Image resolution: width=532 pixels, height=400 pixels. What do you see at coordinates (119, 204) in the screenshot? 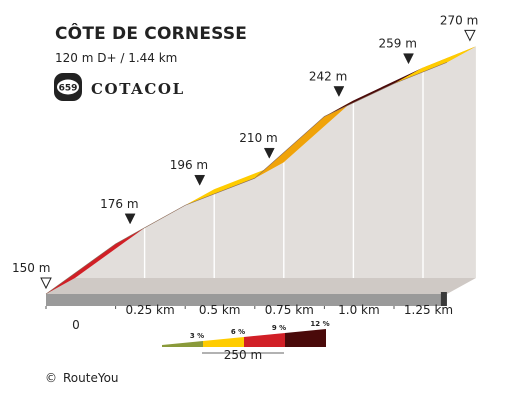
I see `elevation-label: 176 m` at bounding box center [119, 204].